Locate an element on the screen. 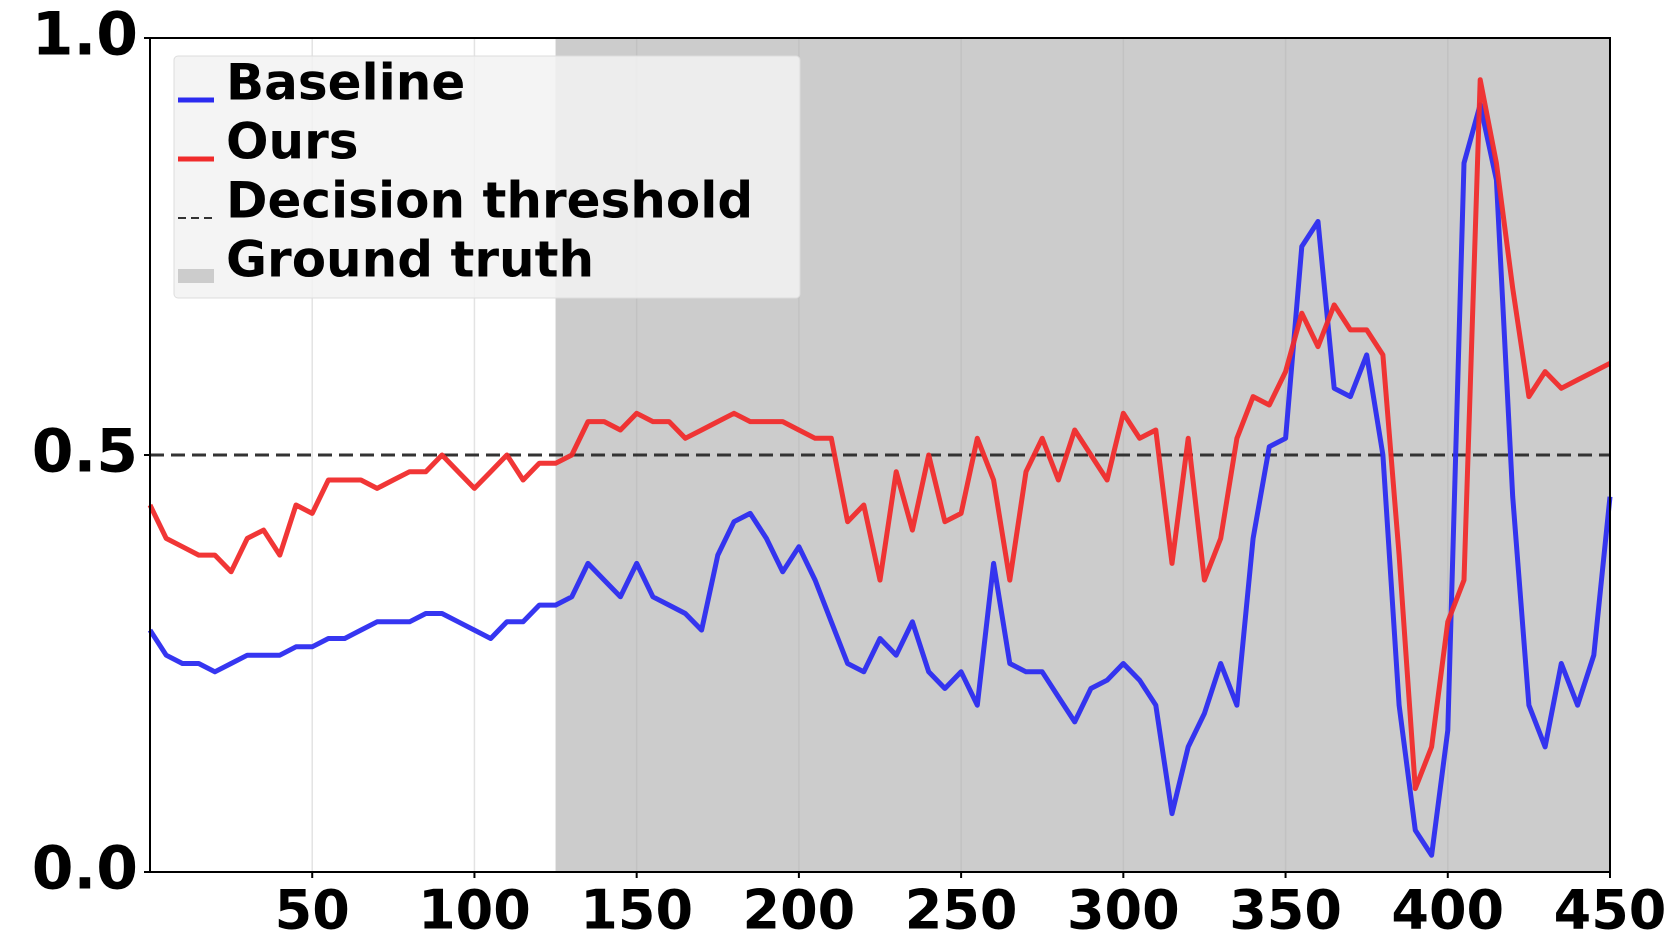  legend-label: Ground truth is located at coordinates (410, 260).